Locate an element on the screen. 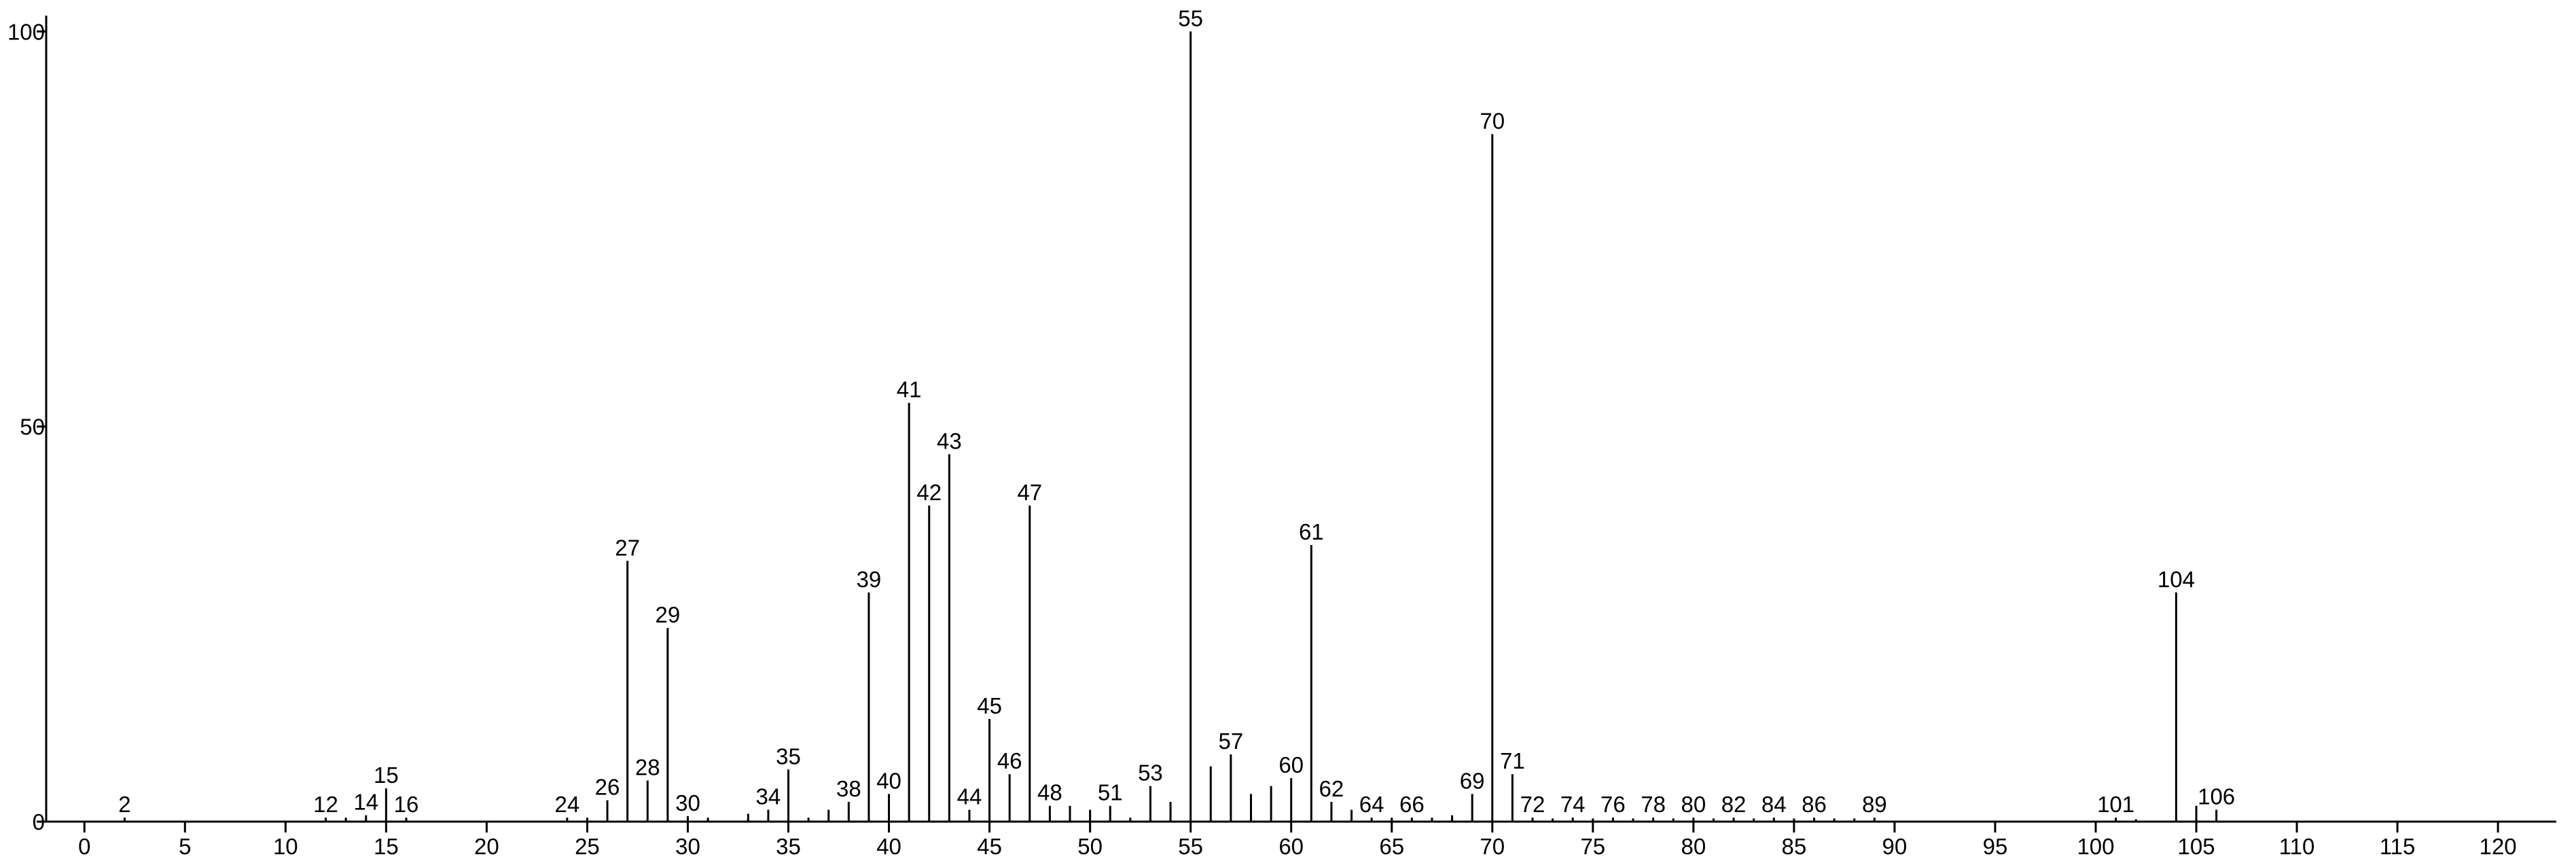  peak-label: 29 is located at coordinates (668, 614).